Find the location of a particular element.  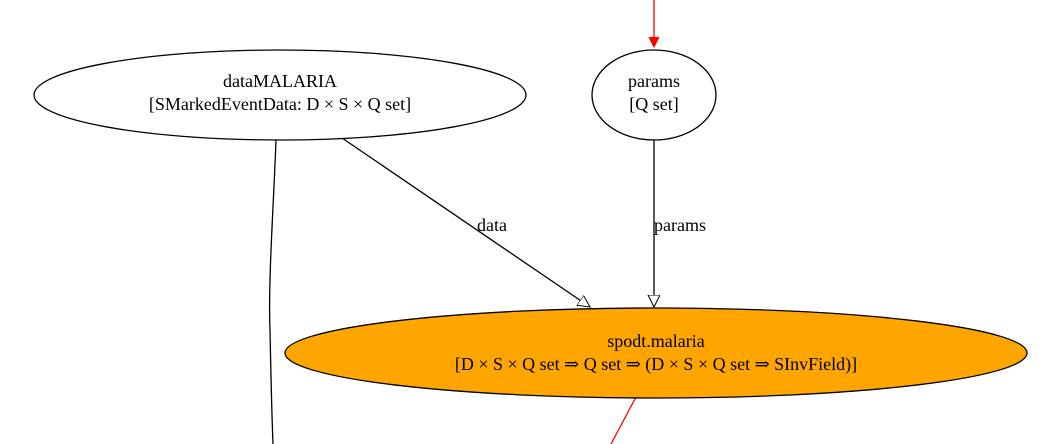

edge-data is located at coordinates (465, 222).